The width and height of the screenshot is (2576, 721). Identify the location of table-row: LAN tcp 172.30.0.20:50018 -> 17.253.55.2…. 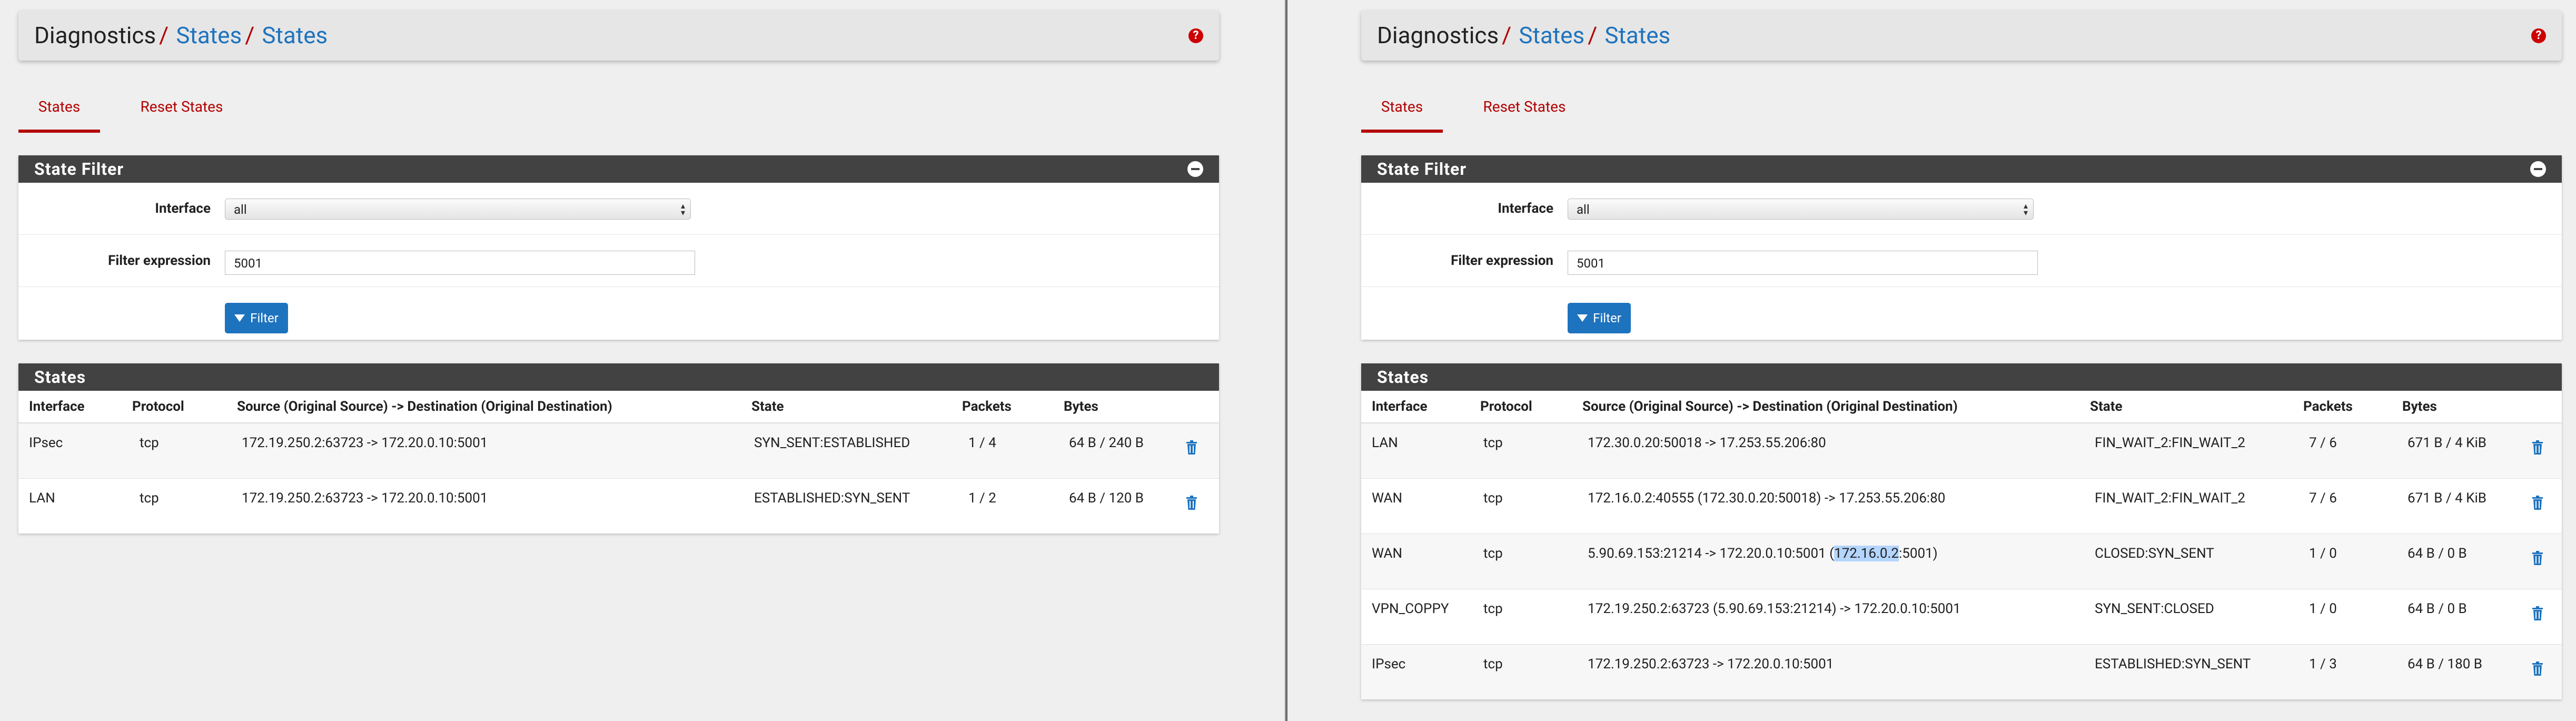
(1961, 451).